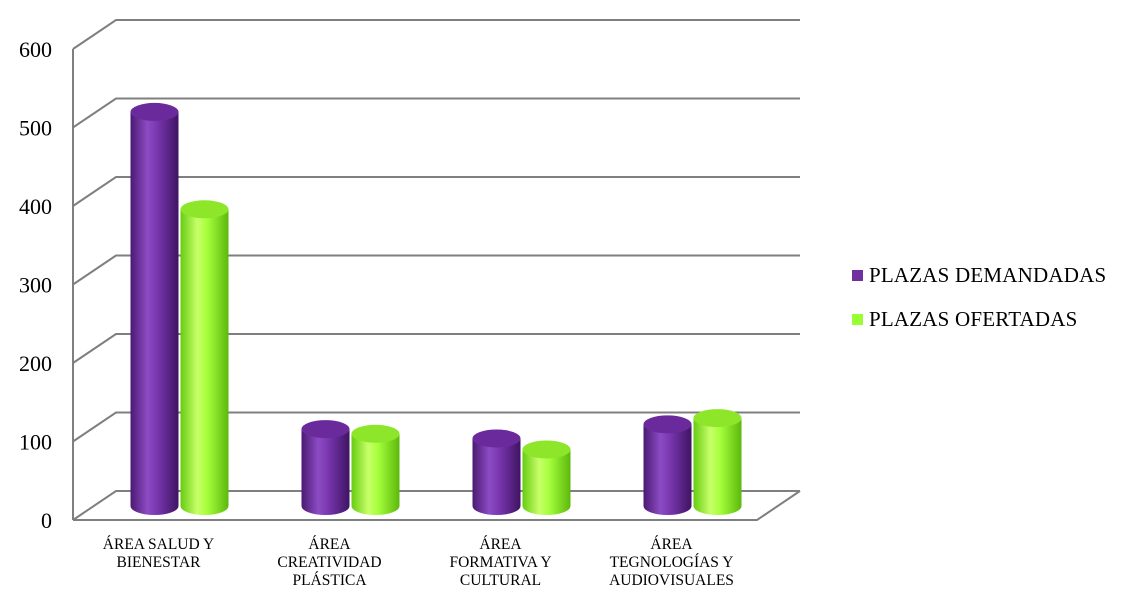 The image size is (1137, 599). I want to click on category-label: ÁREA TEGNOLOGÍAS Y AUDIOVISUALES, so click(671, 562).